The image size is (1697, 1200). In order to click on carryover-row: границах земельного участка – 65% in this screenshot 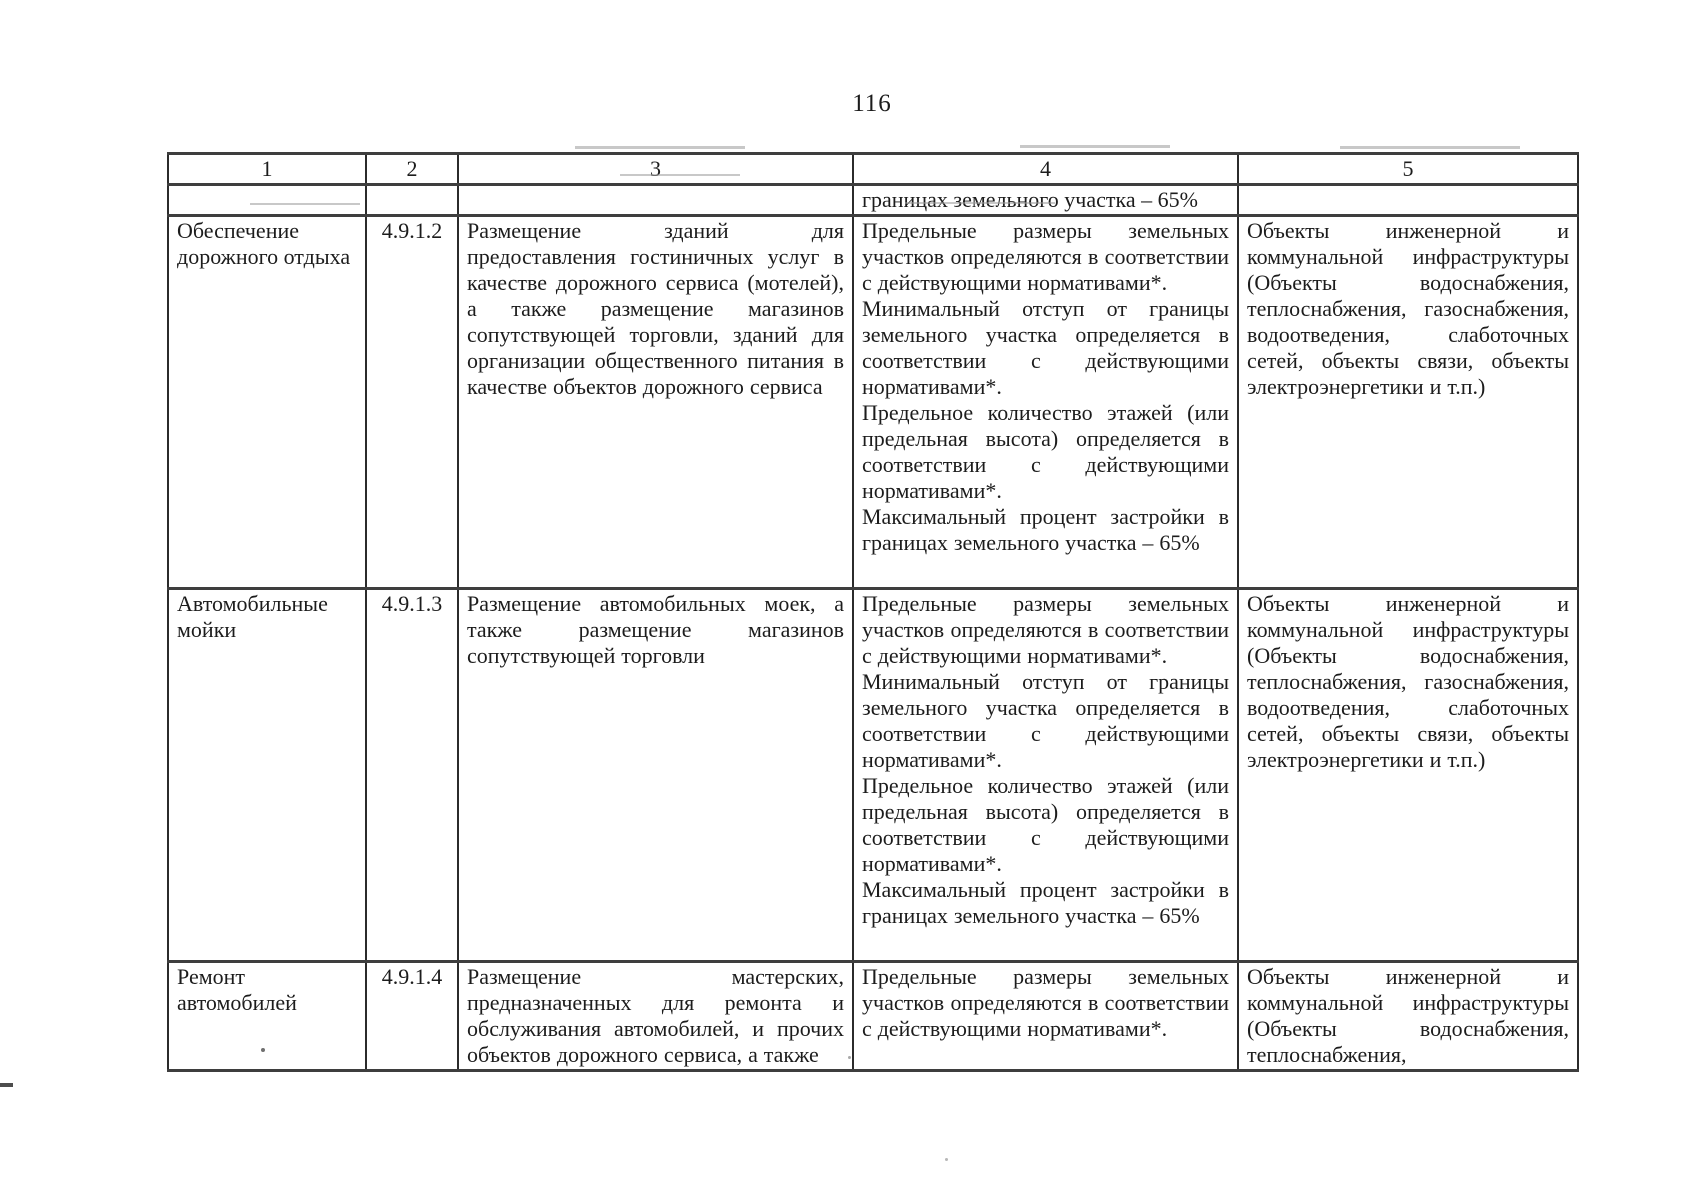, I will do `click(873, 200)`.